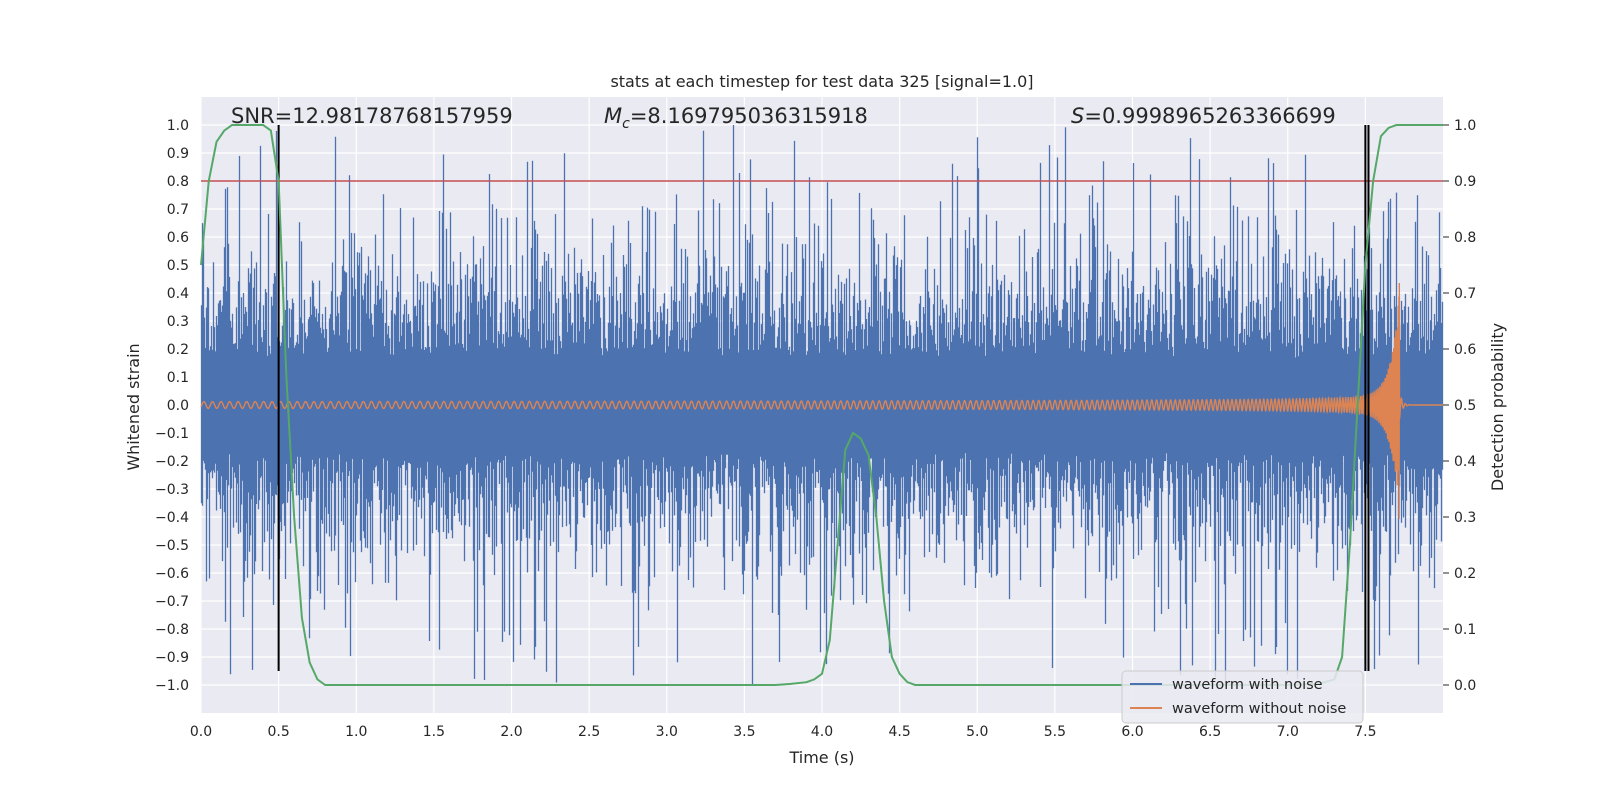 Image resolution: width=1600 pixels, height=800 pixels. What do you see at coordinates (1465, 686) in the screenshot?
I see `right-y-tick-label: 0.0` at bounding box center [1465, 686].